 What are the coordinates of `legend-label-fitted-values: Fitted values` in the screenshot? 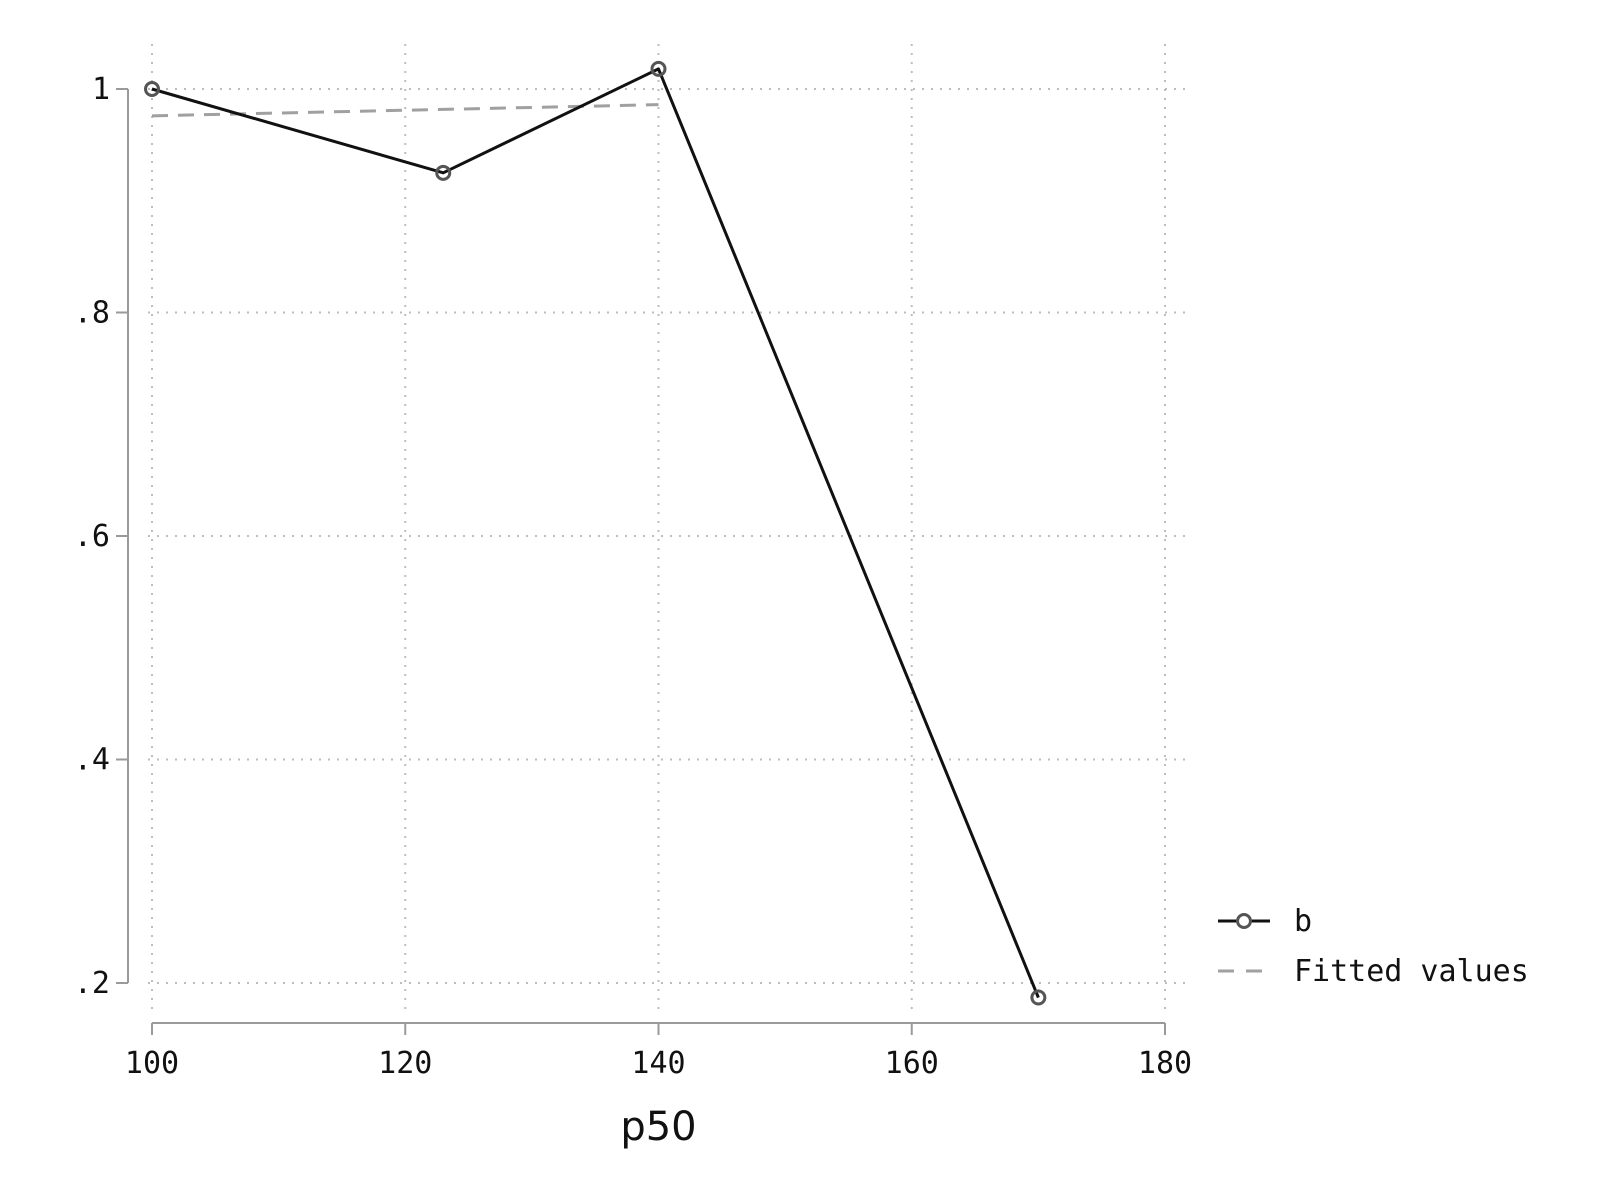 It's located at (1411, 971).